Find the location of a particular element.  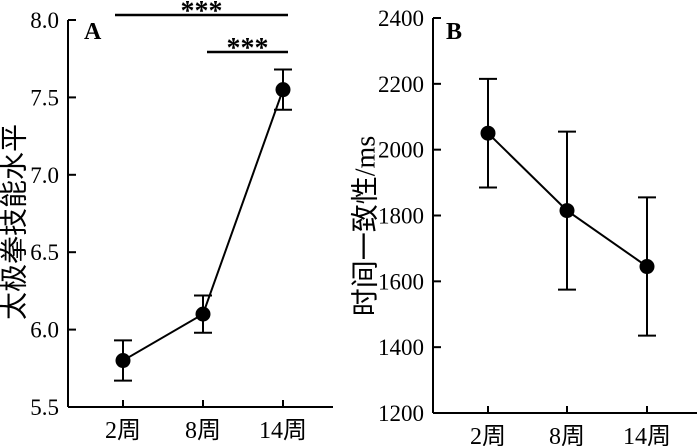

y-axis-label: 太极拳技能水平 is located at coordinates (15, 222).